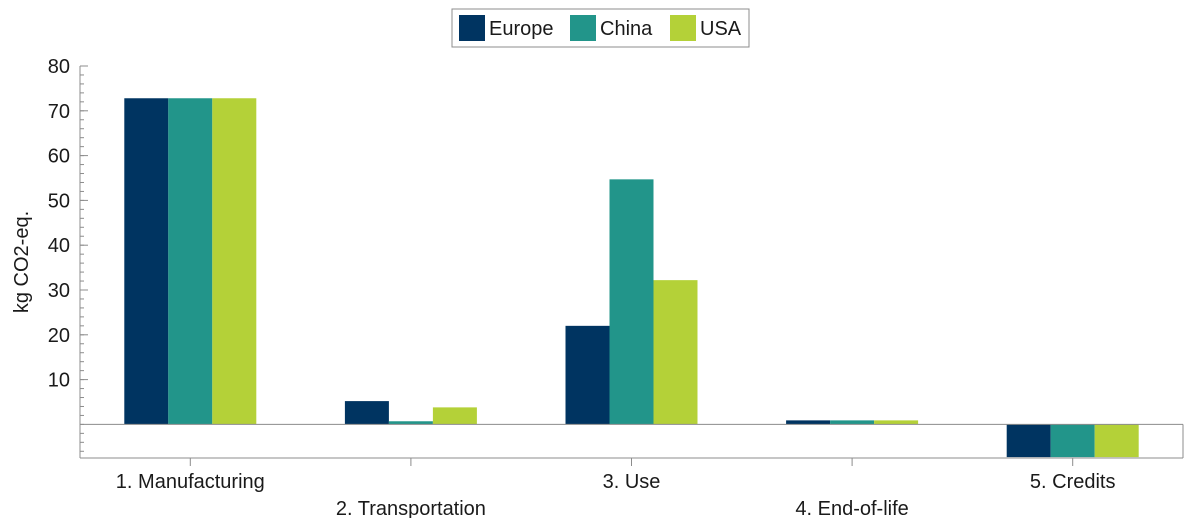 This screenshot has height=518, width=1188. What do you see at coordinates (59, 112) in the screenshot?
I see `y-tick-label: 70` at bounding box center [59, 112].